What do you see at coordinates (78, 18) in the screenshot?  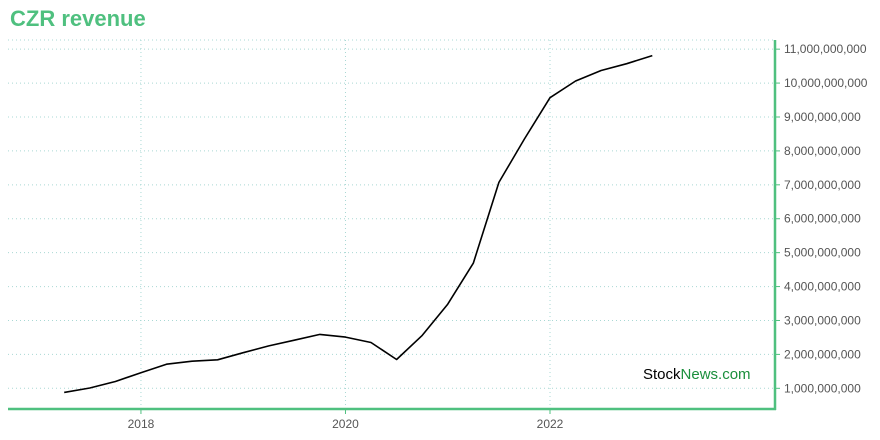 I see `chart-title: CZR revenue` at bounding box center [78, 18].